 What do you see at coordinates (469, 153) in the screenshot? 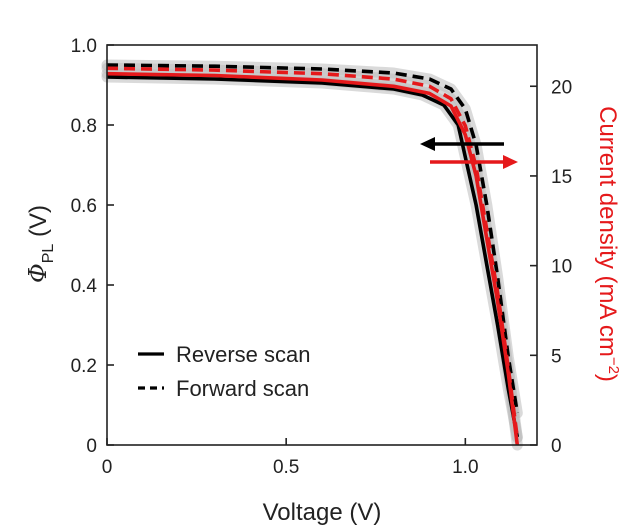
I see `annotation-layer` at bounding box center [469, 153].